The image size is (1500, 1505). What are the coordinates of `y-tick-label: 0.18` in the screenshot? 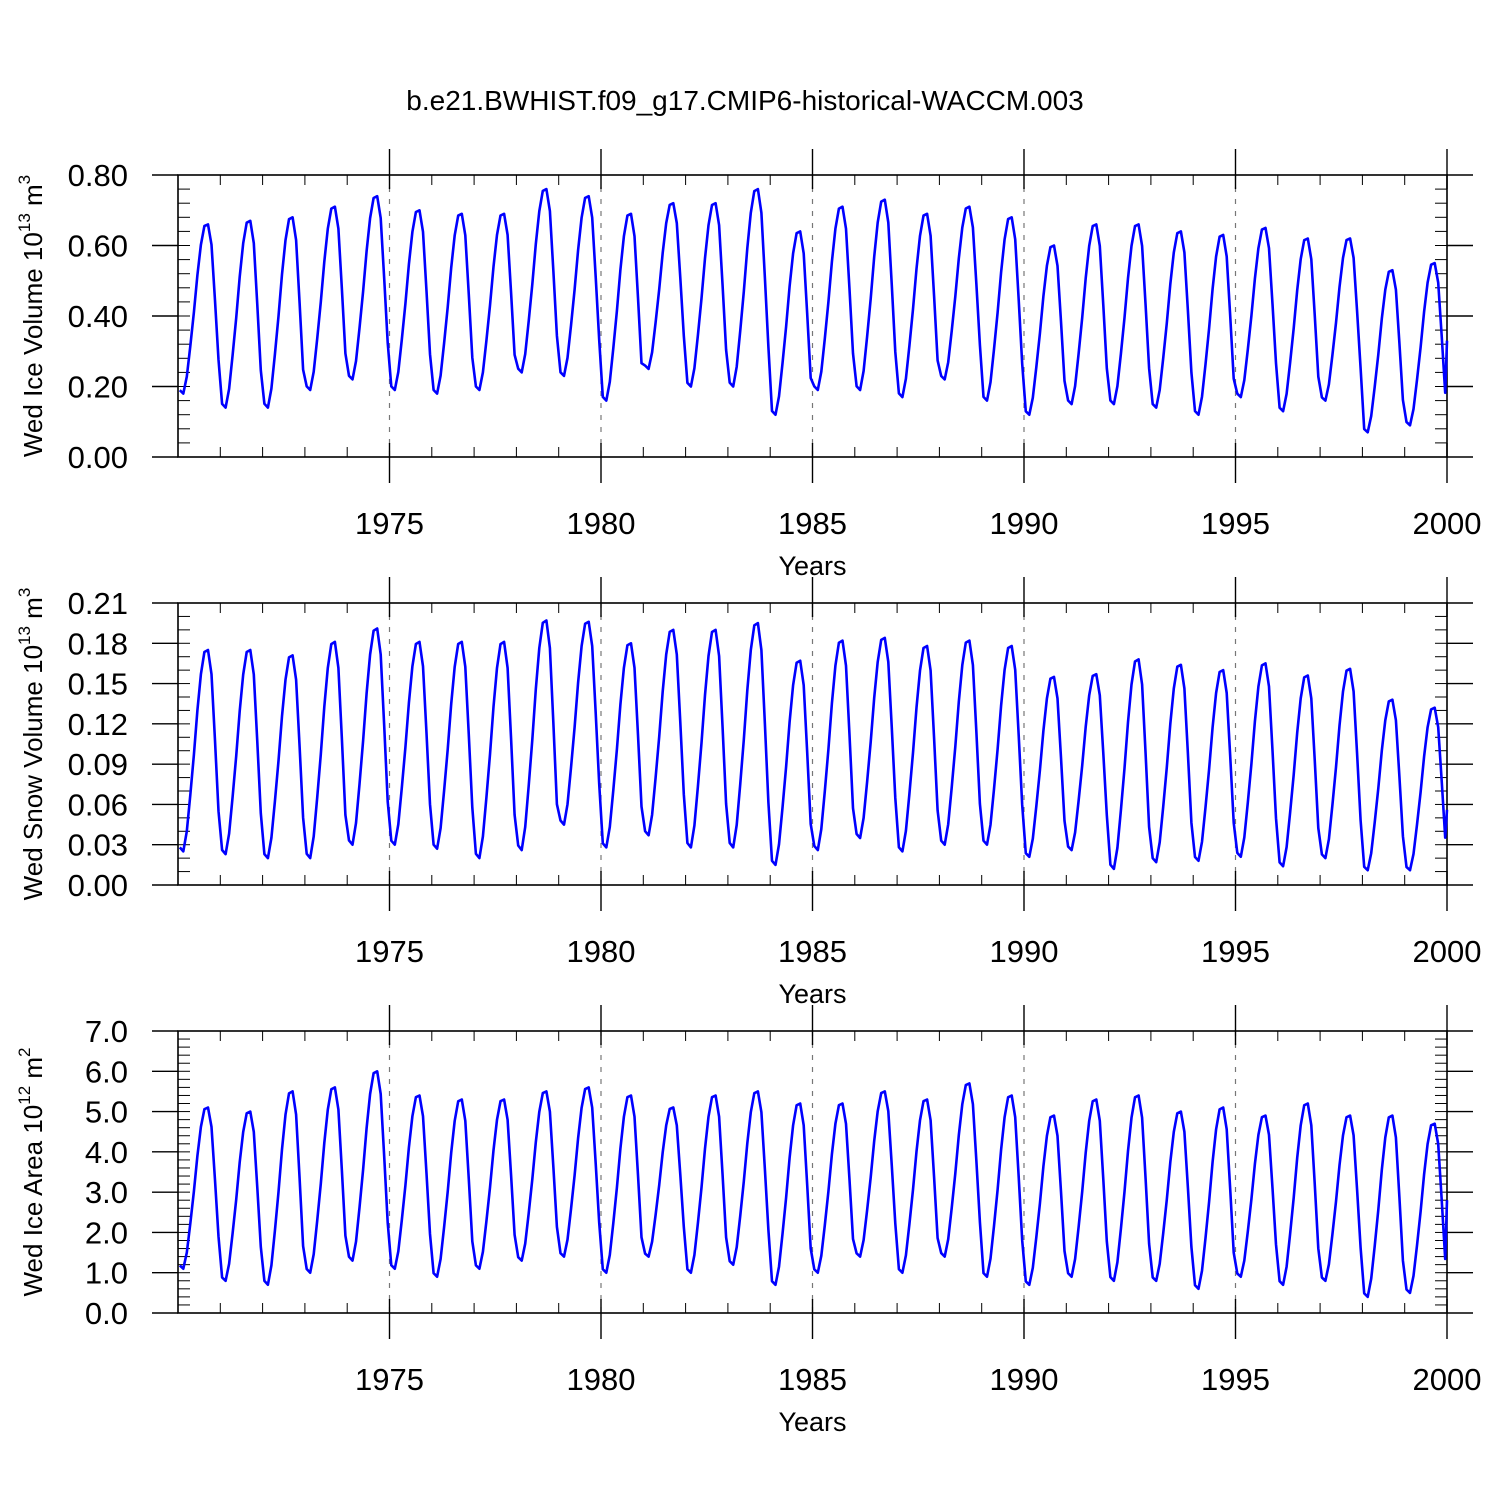 It's located at (98, 643).